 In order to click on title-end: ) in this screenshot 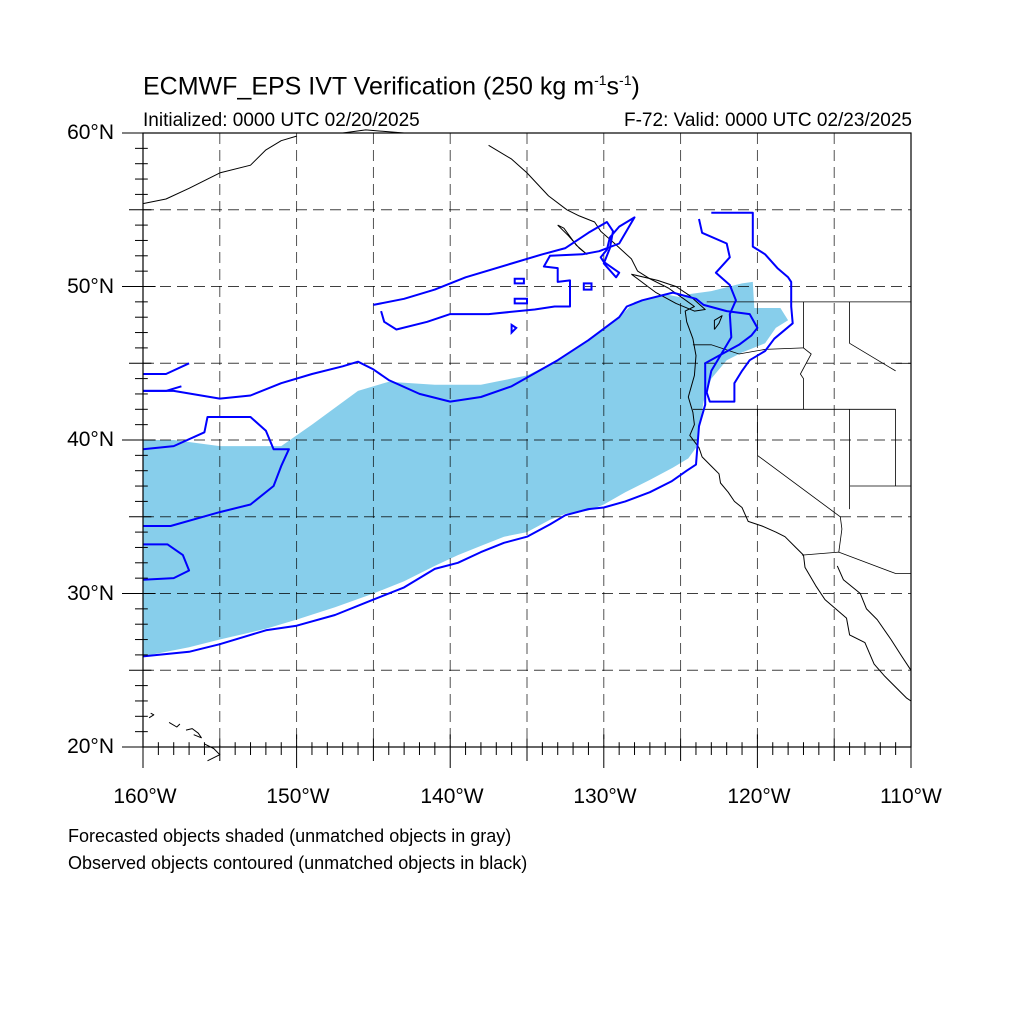, I will do `click(635, 86)`.